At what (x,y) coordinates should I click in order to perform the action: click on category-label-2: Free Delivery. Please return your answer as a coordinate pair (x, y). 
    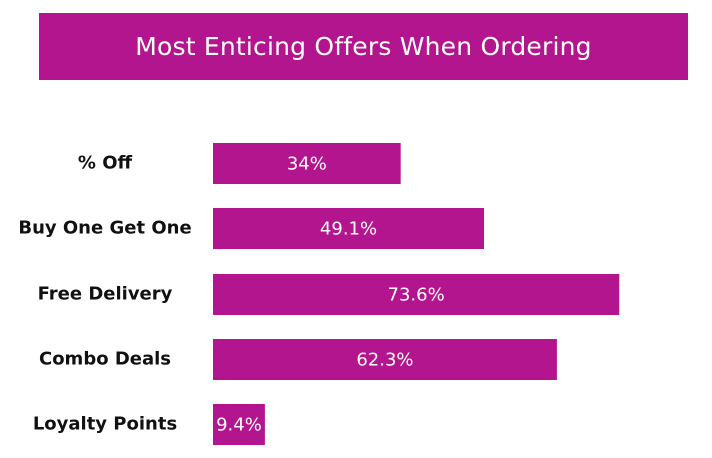
    Looking at the image, I should click on (105, 294).